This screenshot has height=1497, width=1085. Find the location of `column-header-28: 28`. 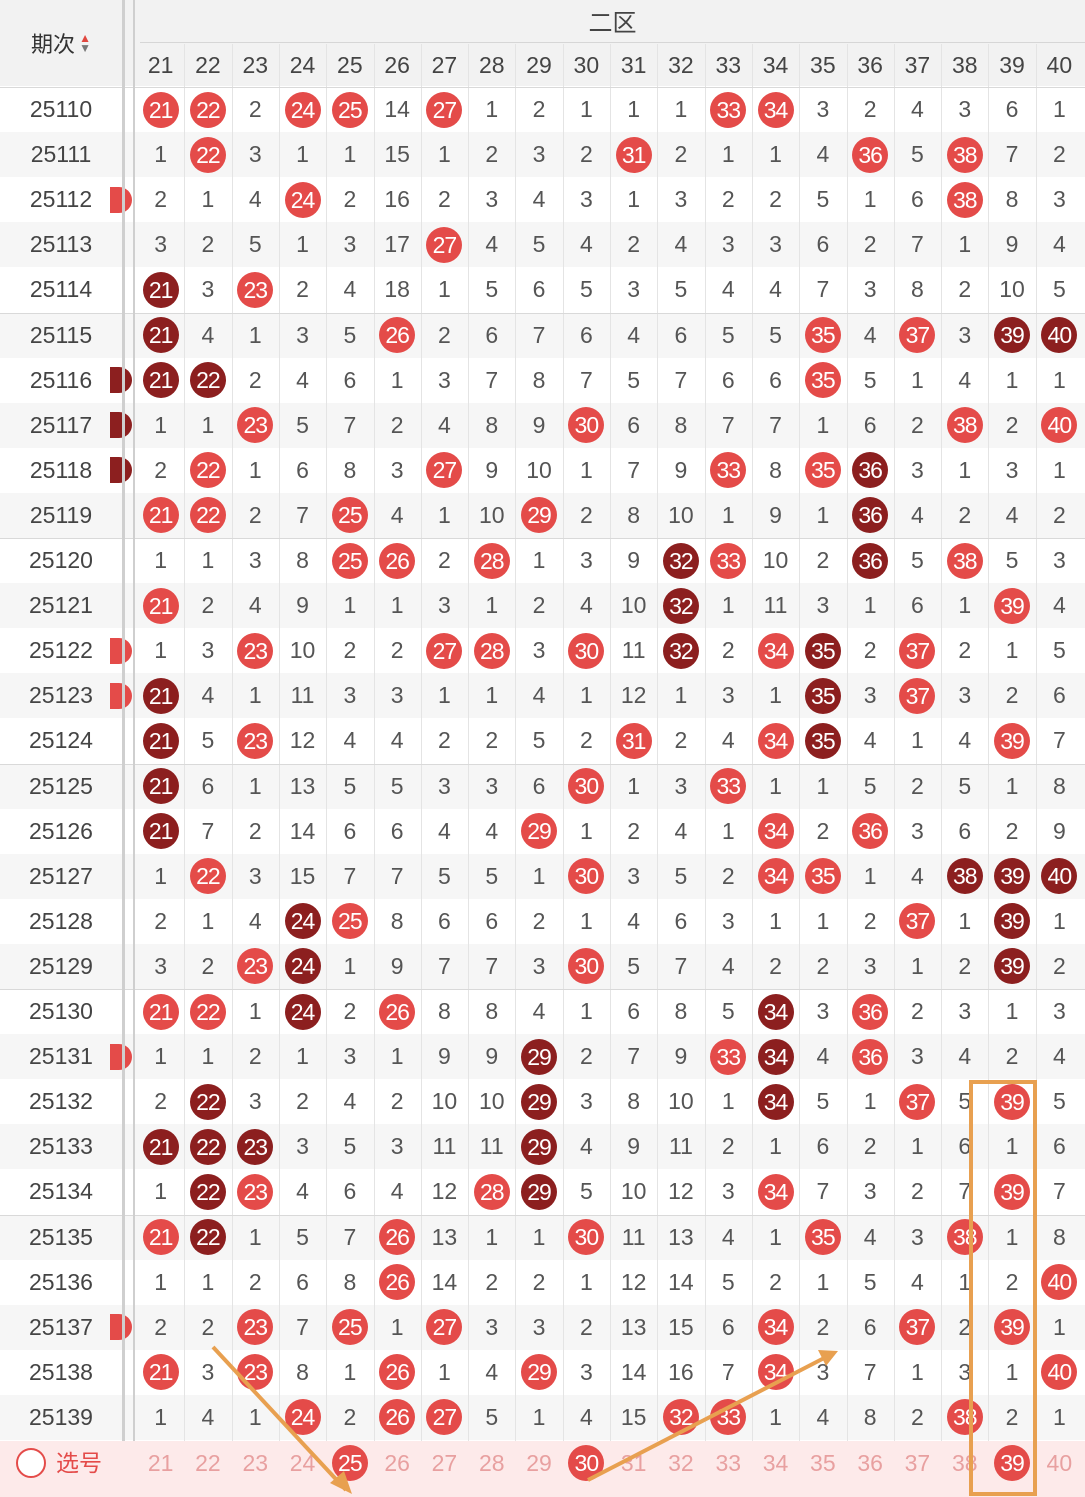

column-header-28: 28 is located at coordinates (491, 65).